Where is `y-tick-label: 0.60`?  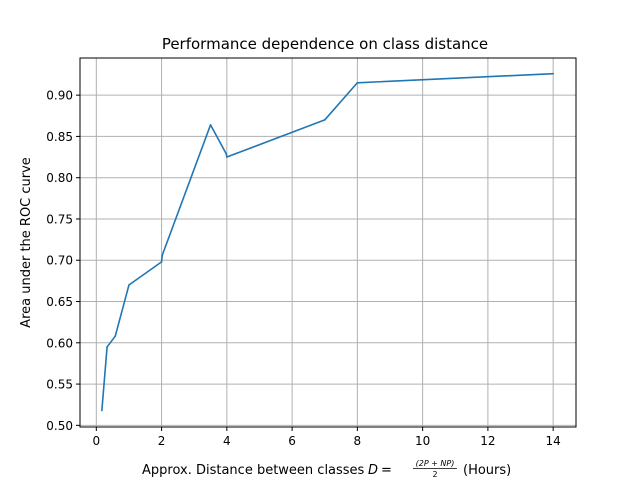 y-tick-label: 0.60 is located at coordinates (59, 343).